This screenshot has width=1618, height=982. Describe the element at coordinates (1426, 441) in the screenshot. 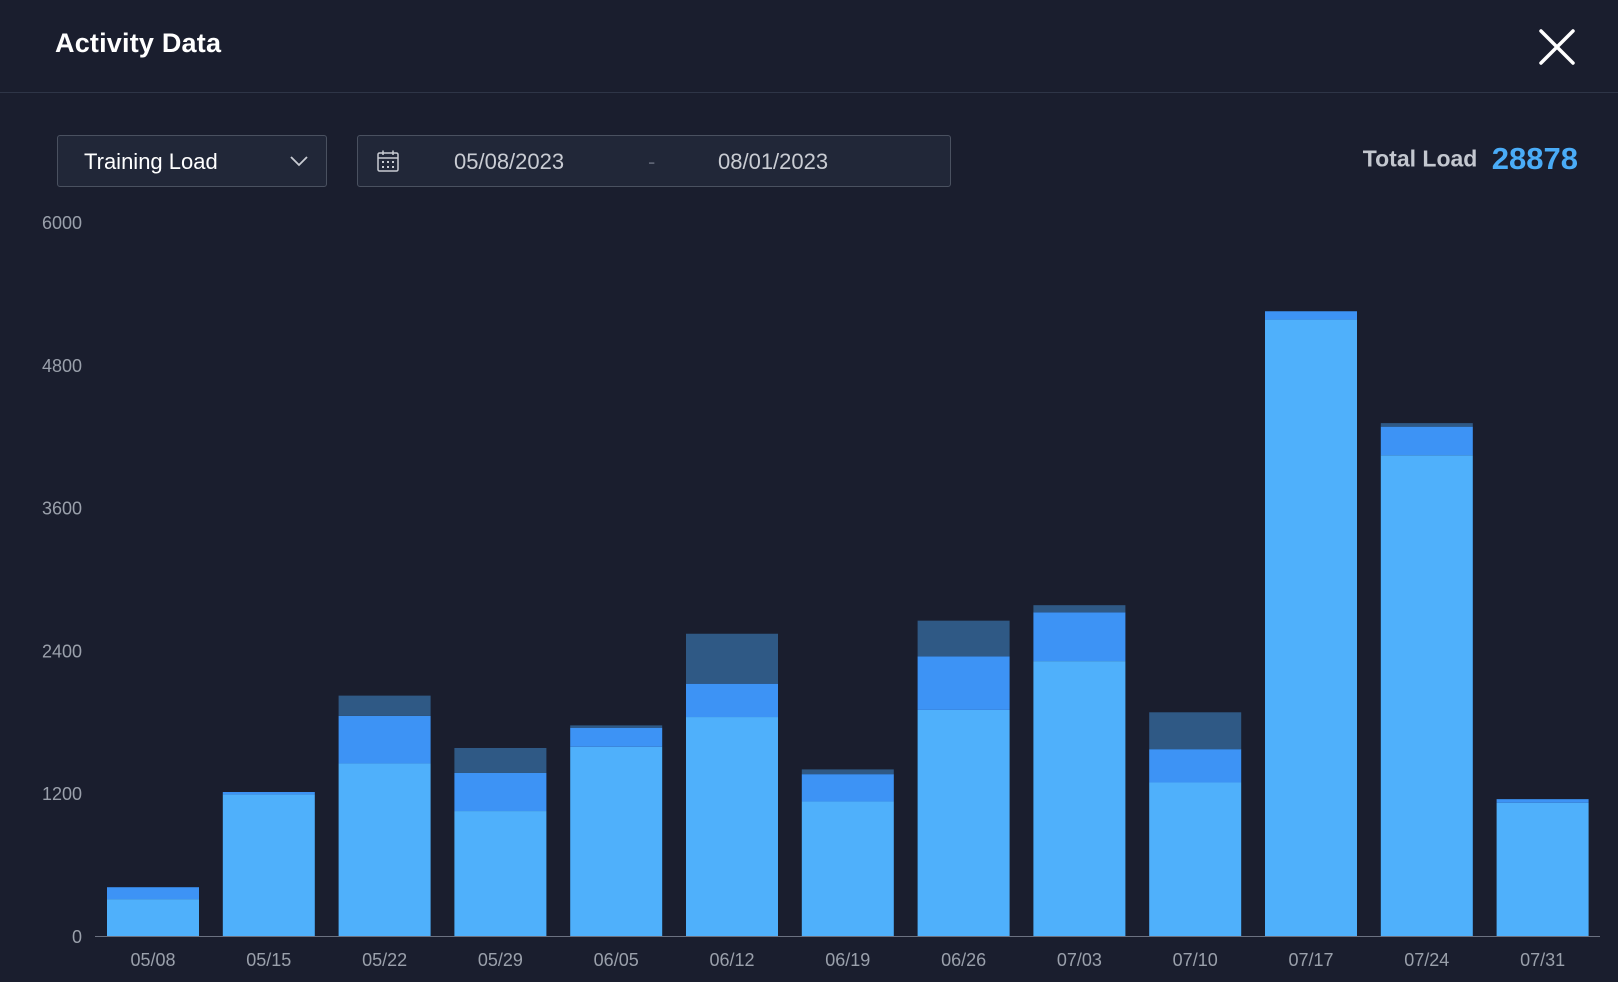

I see `bar-segment-07-24-s2` at that location.